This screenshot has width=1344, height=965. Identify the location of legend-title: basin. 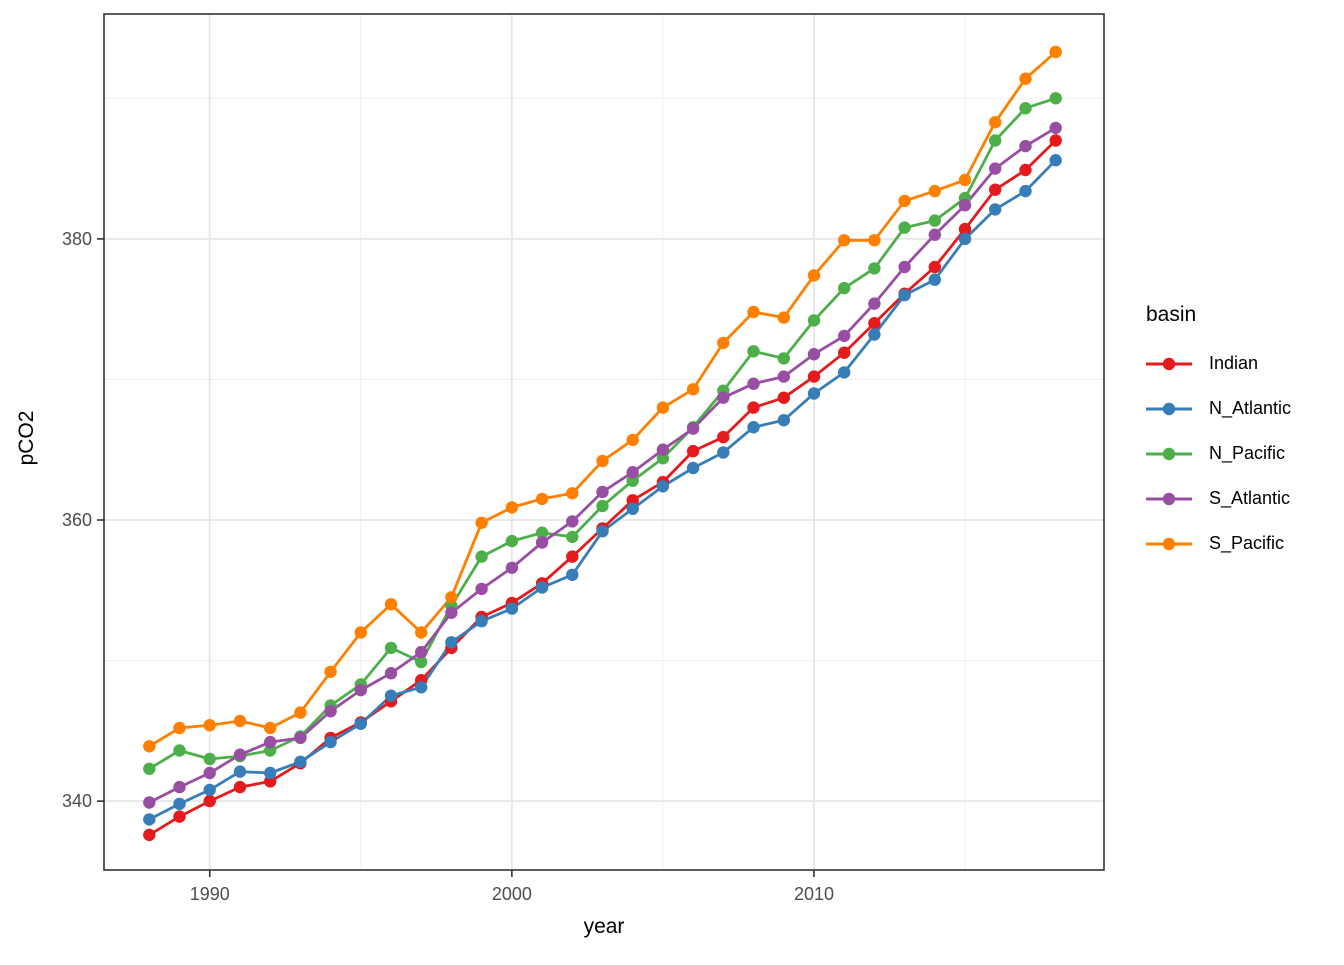
(1171, 314).